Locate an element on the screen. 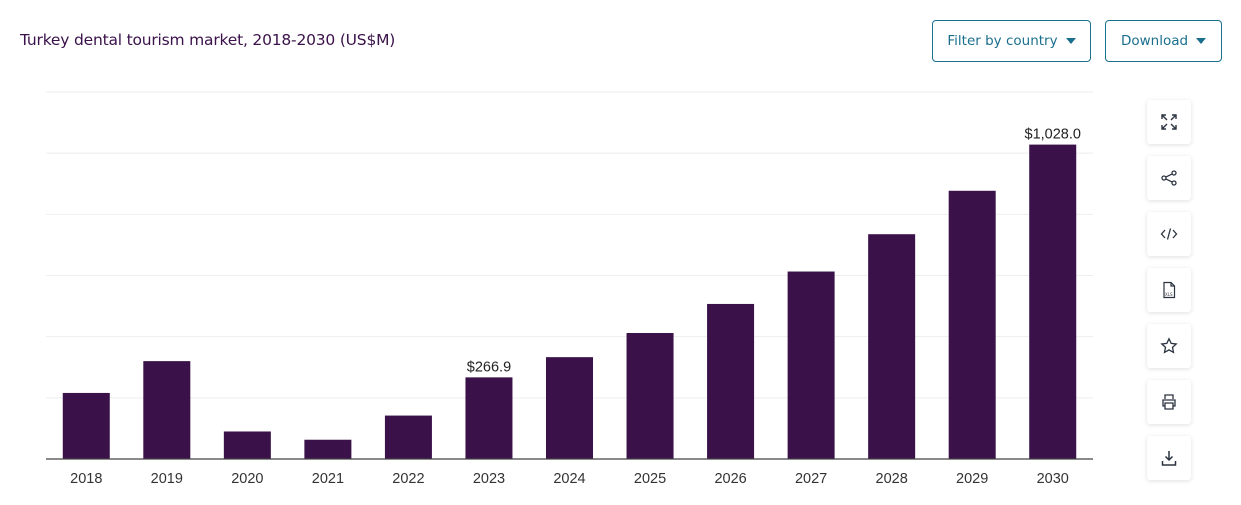 This screenshot has height=505, width=1241. expand-button is located at coordinates (1169, 122).